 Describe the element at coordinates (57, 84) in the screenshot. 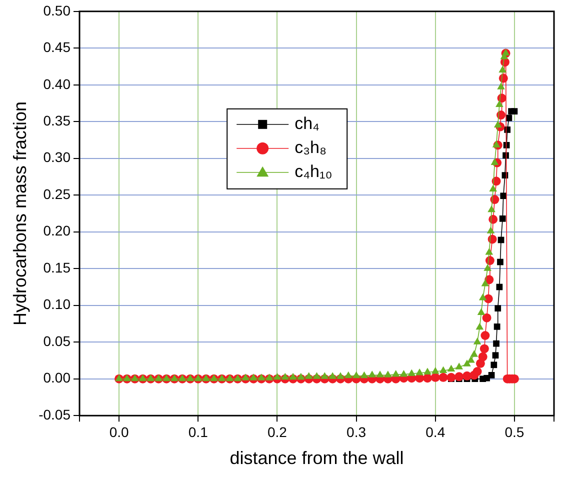

I see `y-tick-label: 0.40` at that location.